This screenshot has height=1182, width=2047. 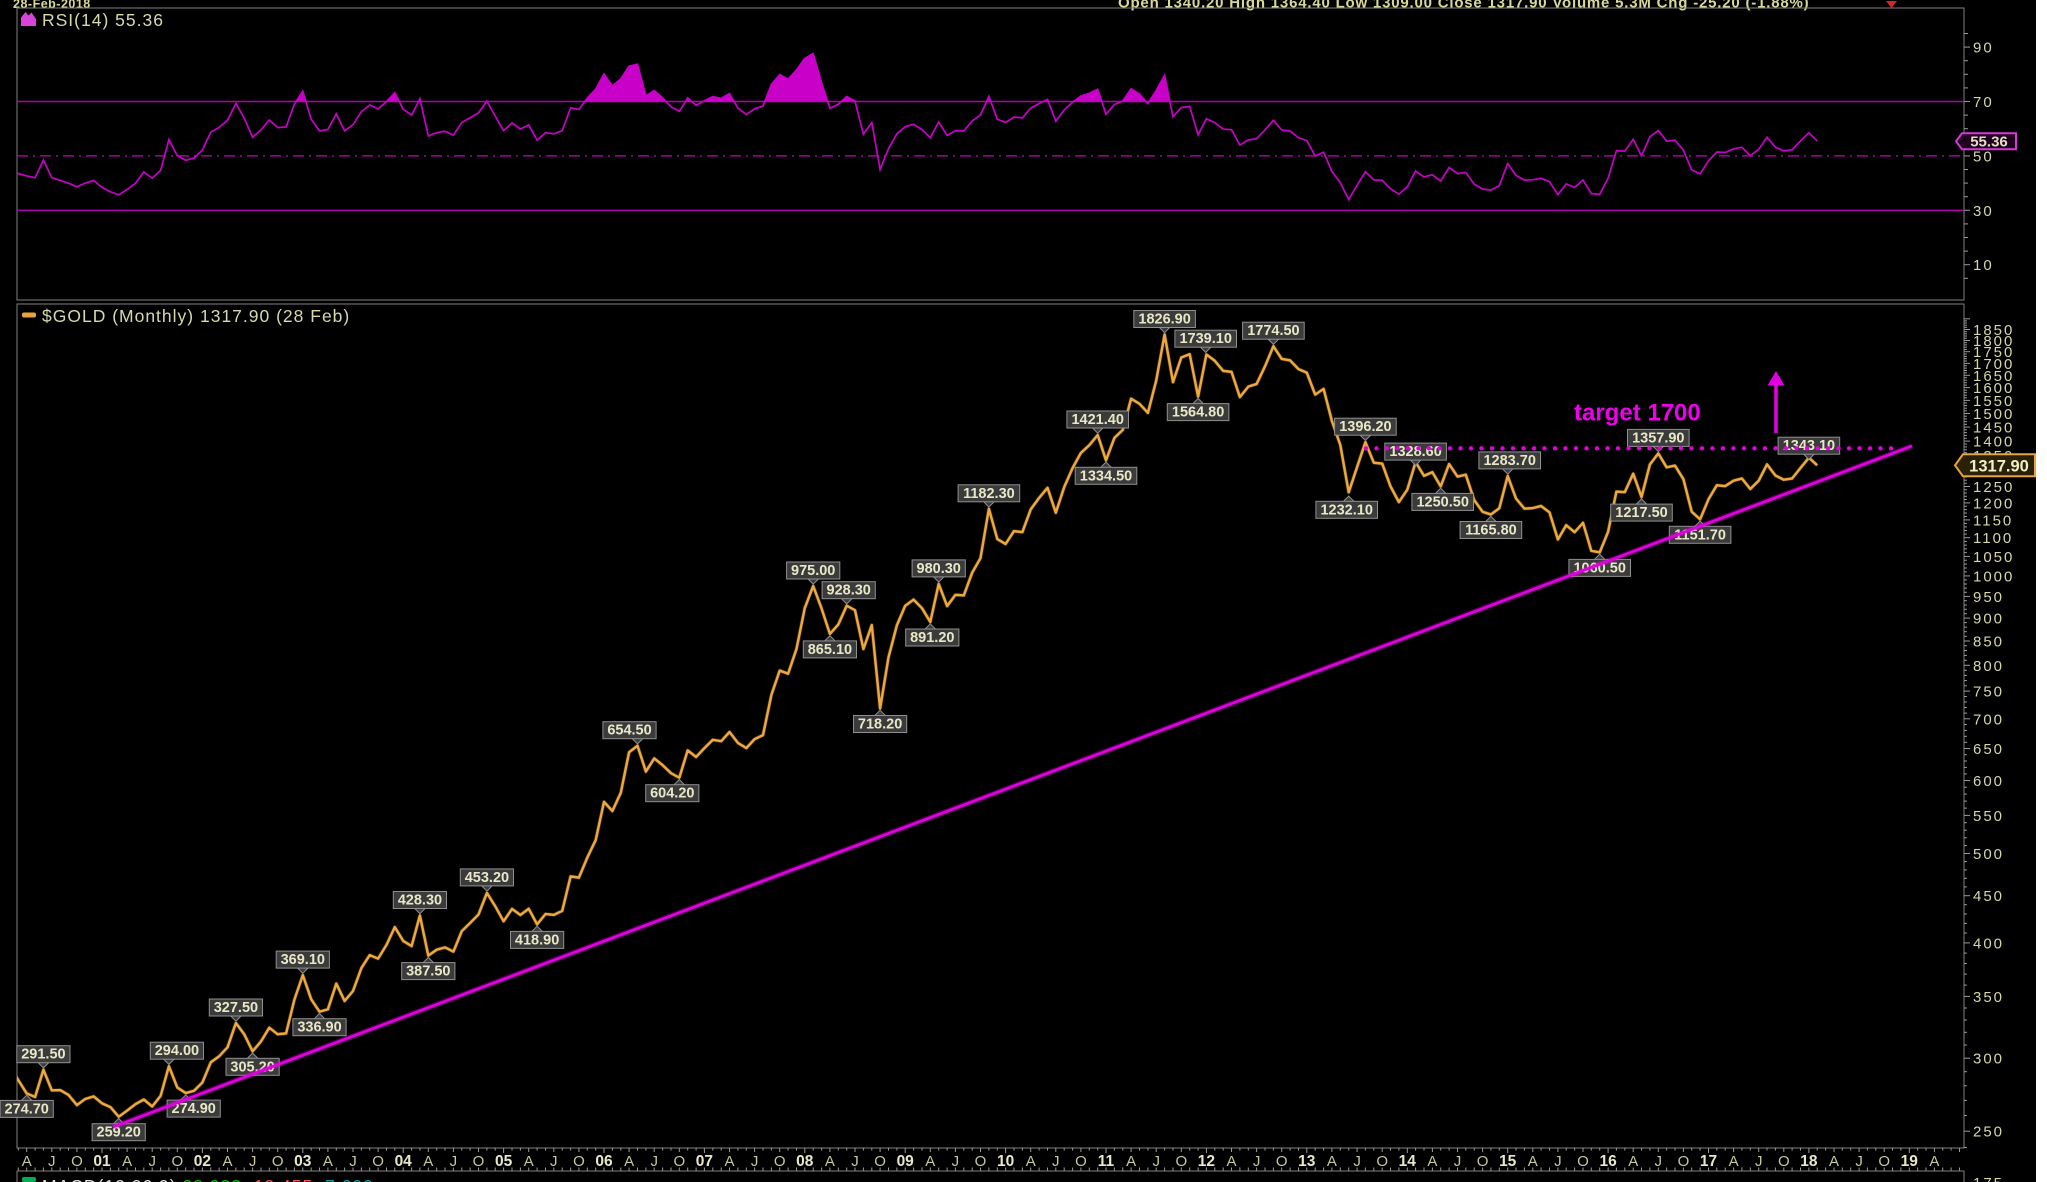 I want to click on svg-text: 13, so click(x=1307, y=1161).